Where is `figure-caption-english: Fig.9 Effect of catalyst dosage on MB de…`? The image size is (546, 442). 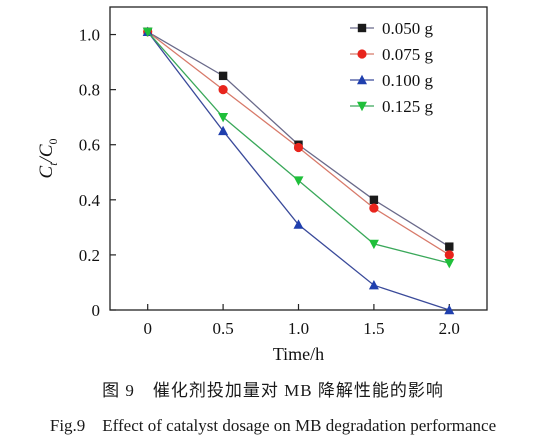
figure-caption-english: Fig.9 Effect of catalyst dosage on MB de… is located at coordinates (273, 425).